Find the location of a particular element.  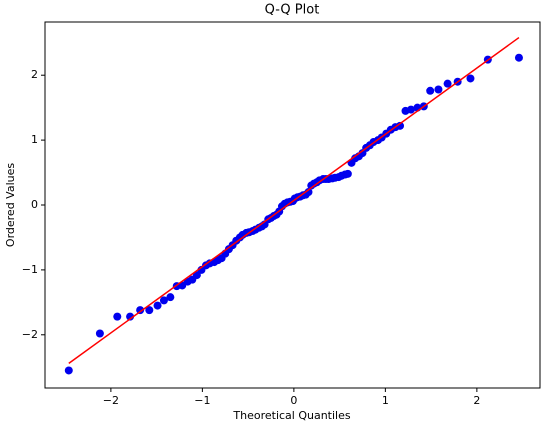

y-axis-label: Ordered Values is located at coordinates (10, 205).